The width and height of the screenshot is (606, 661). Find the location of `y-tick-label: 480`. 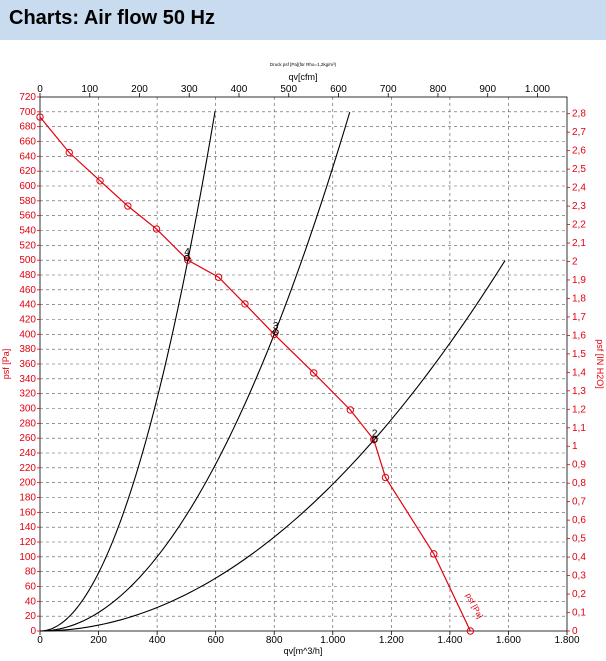

y-tick-label: 480 is located at coordinates (27, 275).